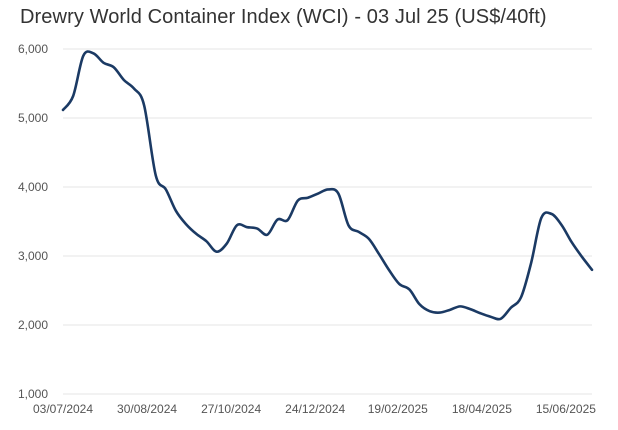  What do you see at coordinates (566, 409) in the screenshot?
I see `x-tick-label: 15/06/2025` at bounding box center [566, 409].